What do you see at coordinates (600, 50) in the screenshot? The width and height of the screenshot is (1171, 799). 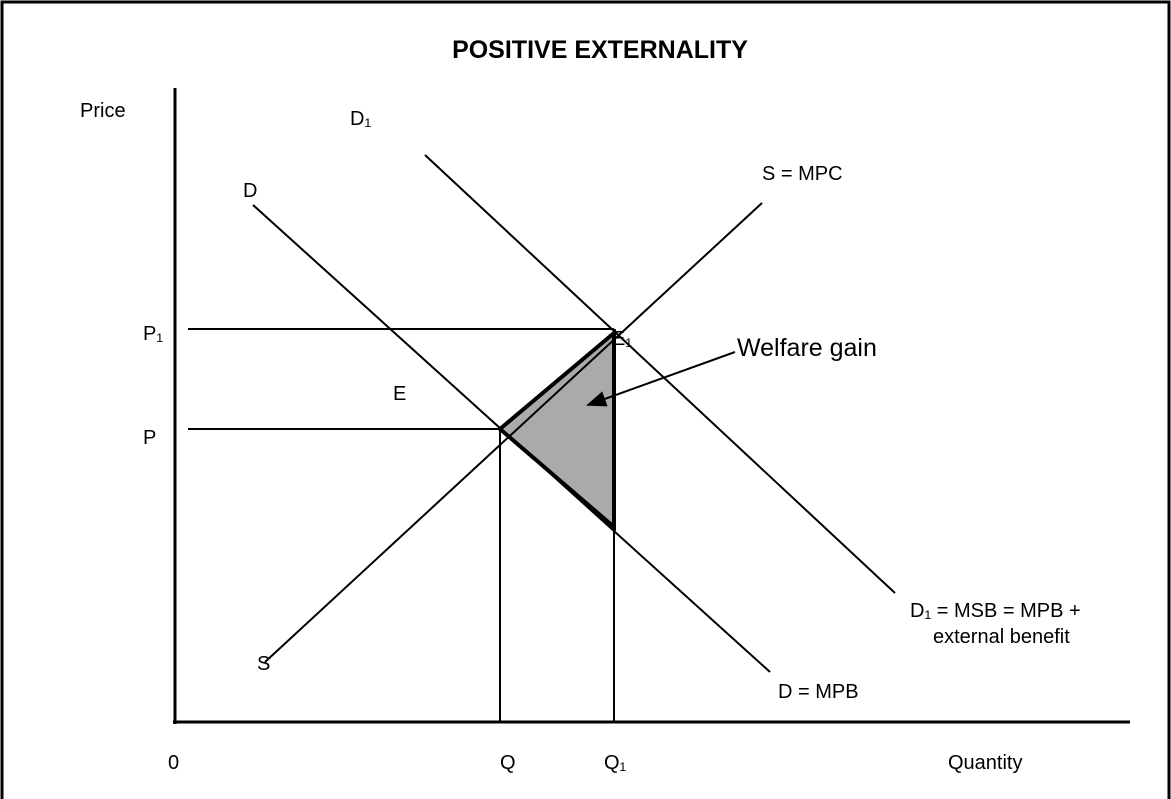 I see `title: POSITIVE EXTERNALITY` at bounding box center [600, 50].